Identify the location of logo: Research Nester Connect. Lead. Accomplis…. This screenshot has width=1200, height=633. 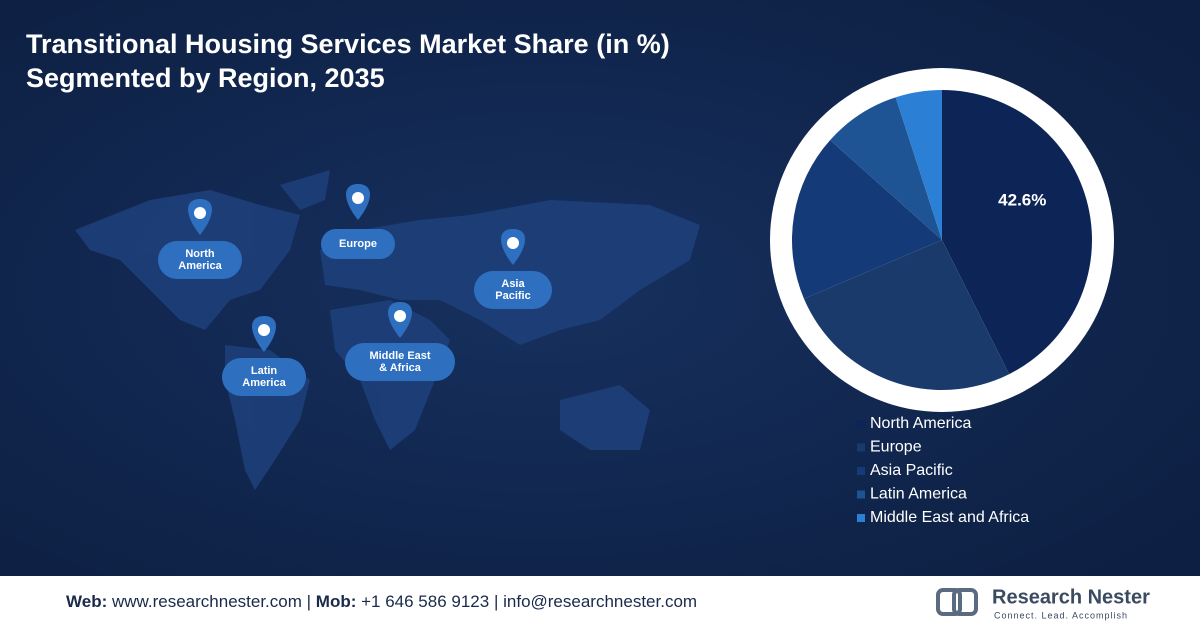
(1043, 603).